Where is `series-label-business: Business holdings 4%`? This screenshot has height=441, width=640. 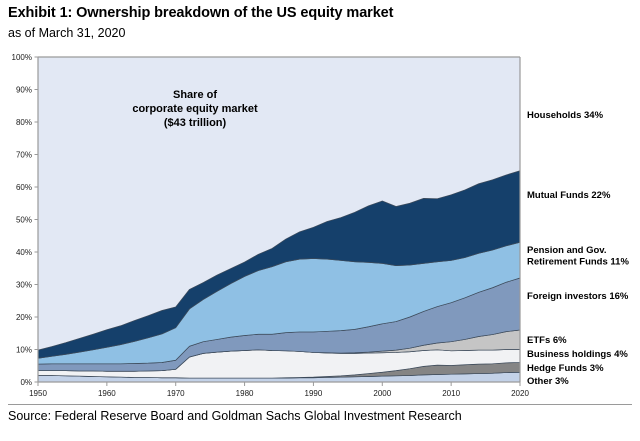 series-label-business: Business holdings 4% is located at coordinates (577, 354).